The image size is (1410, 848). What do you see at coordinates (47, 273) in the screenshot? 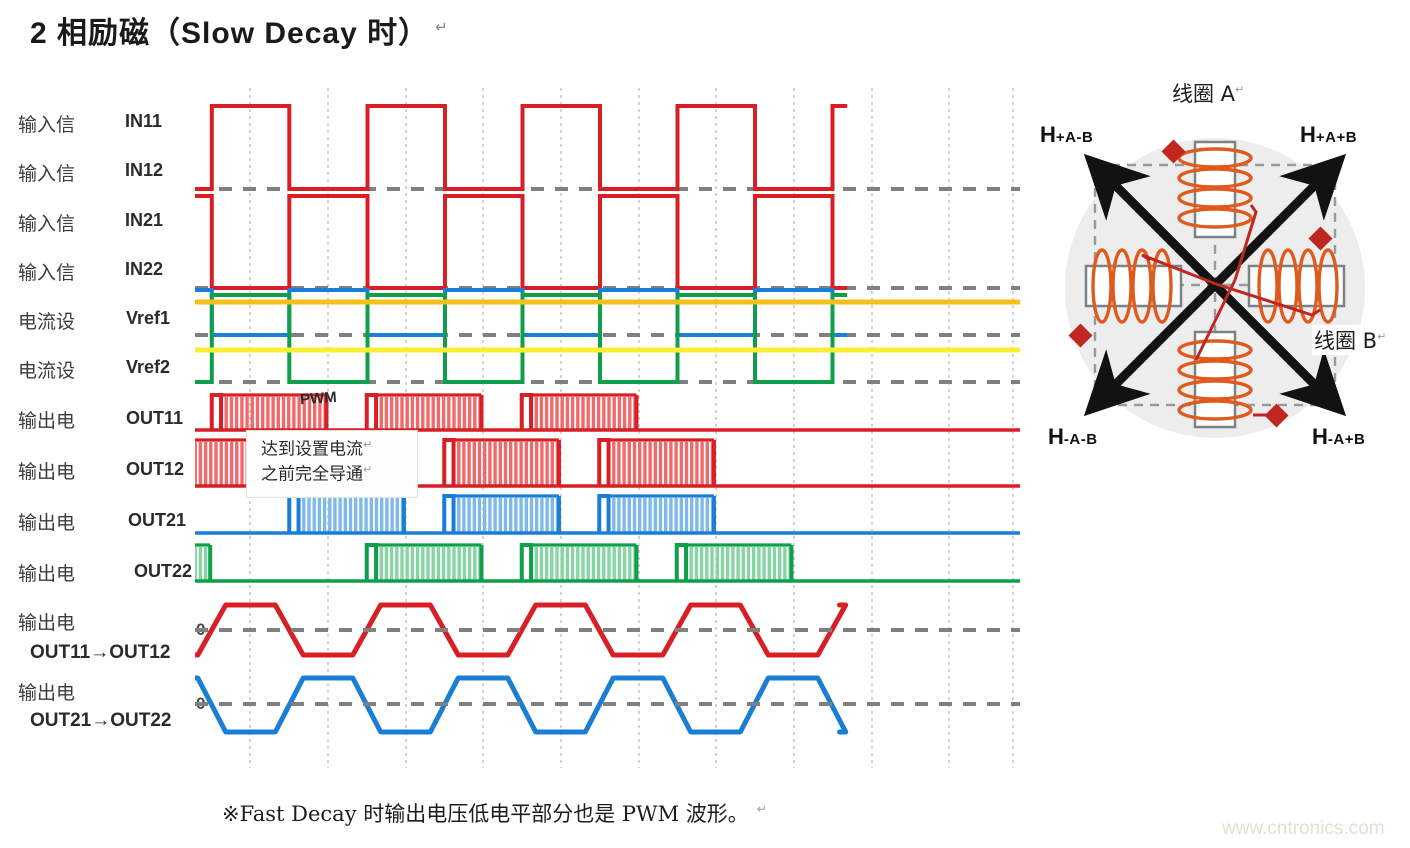
I see `row-label-cn-in22: 输入信` at bounding box center [47, 273].